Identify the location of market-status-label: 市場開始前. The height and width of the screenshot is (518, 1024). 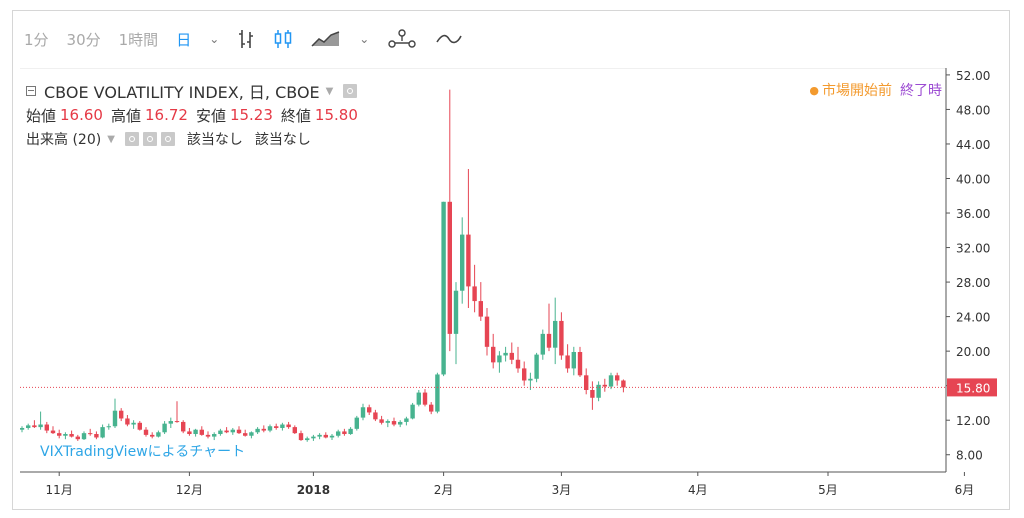
(857, 91).